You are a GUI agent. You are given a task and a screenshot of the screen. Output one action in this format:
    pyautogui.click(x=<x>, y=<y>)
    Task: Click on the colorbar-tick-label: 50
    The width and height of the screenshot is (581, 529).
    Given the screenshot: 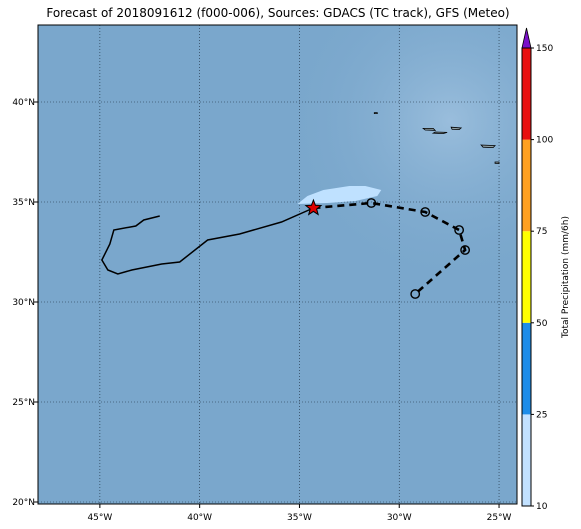 What is the action you would take?
    pyautogui.click(x=542, y=324)
    